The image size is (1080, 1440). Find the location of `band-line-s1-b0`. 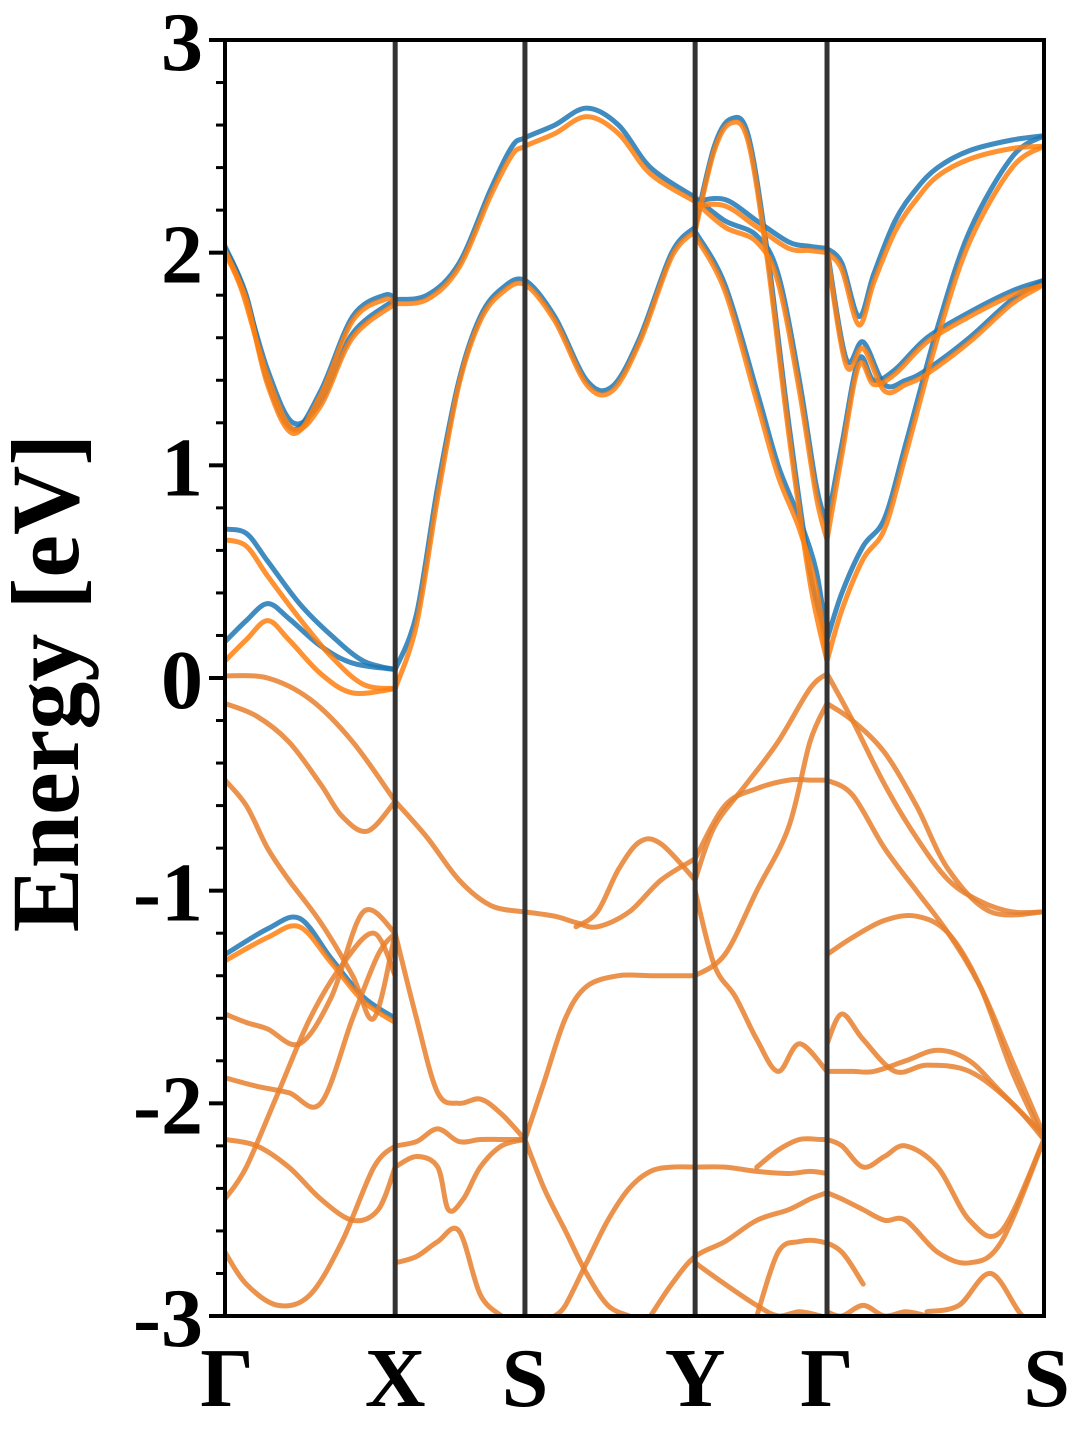

band-line-s1-b0 is located at coordinates (311, 341).